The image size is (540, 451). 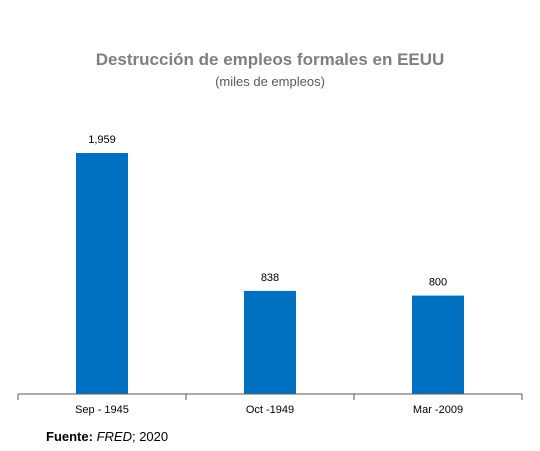 What do you see at coordinates (114, 436) in the screenshot?
I see `source-name: FRED` at bounding box center [114, 436].